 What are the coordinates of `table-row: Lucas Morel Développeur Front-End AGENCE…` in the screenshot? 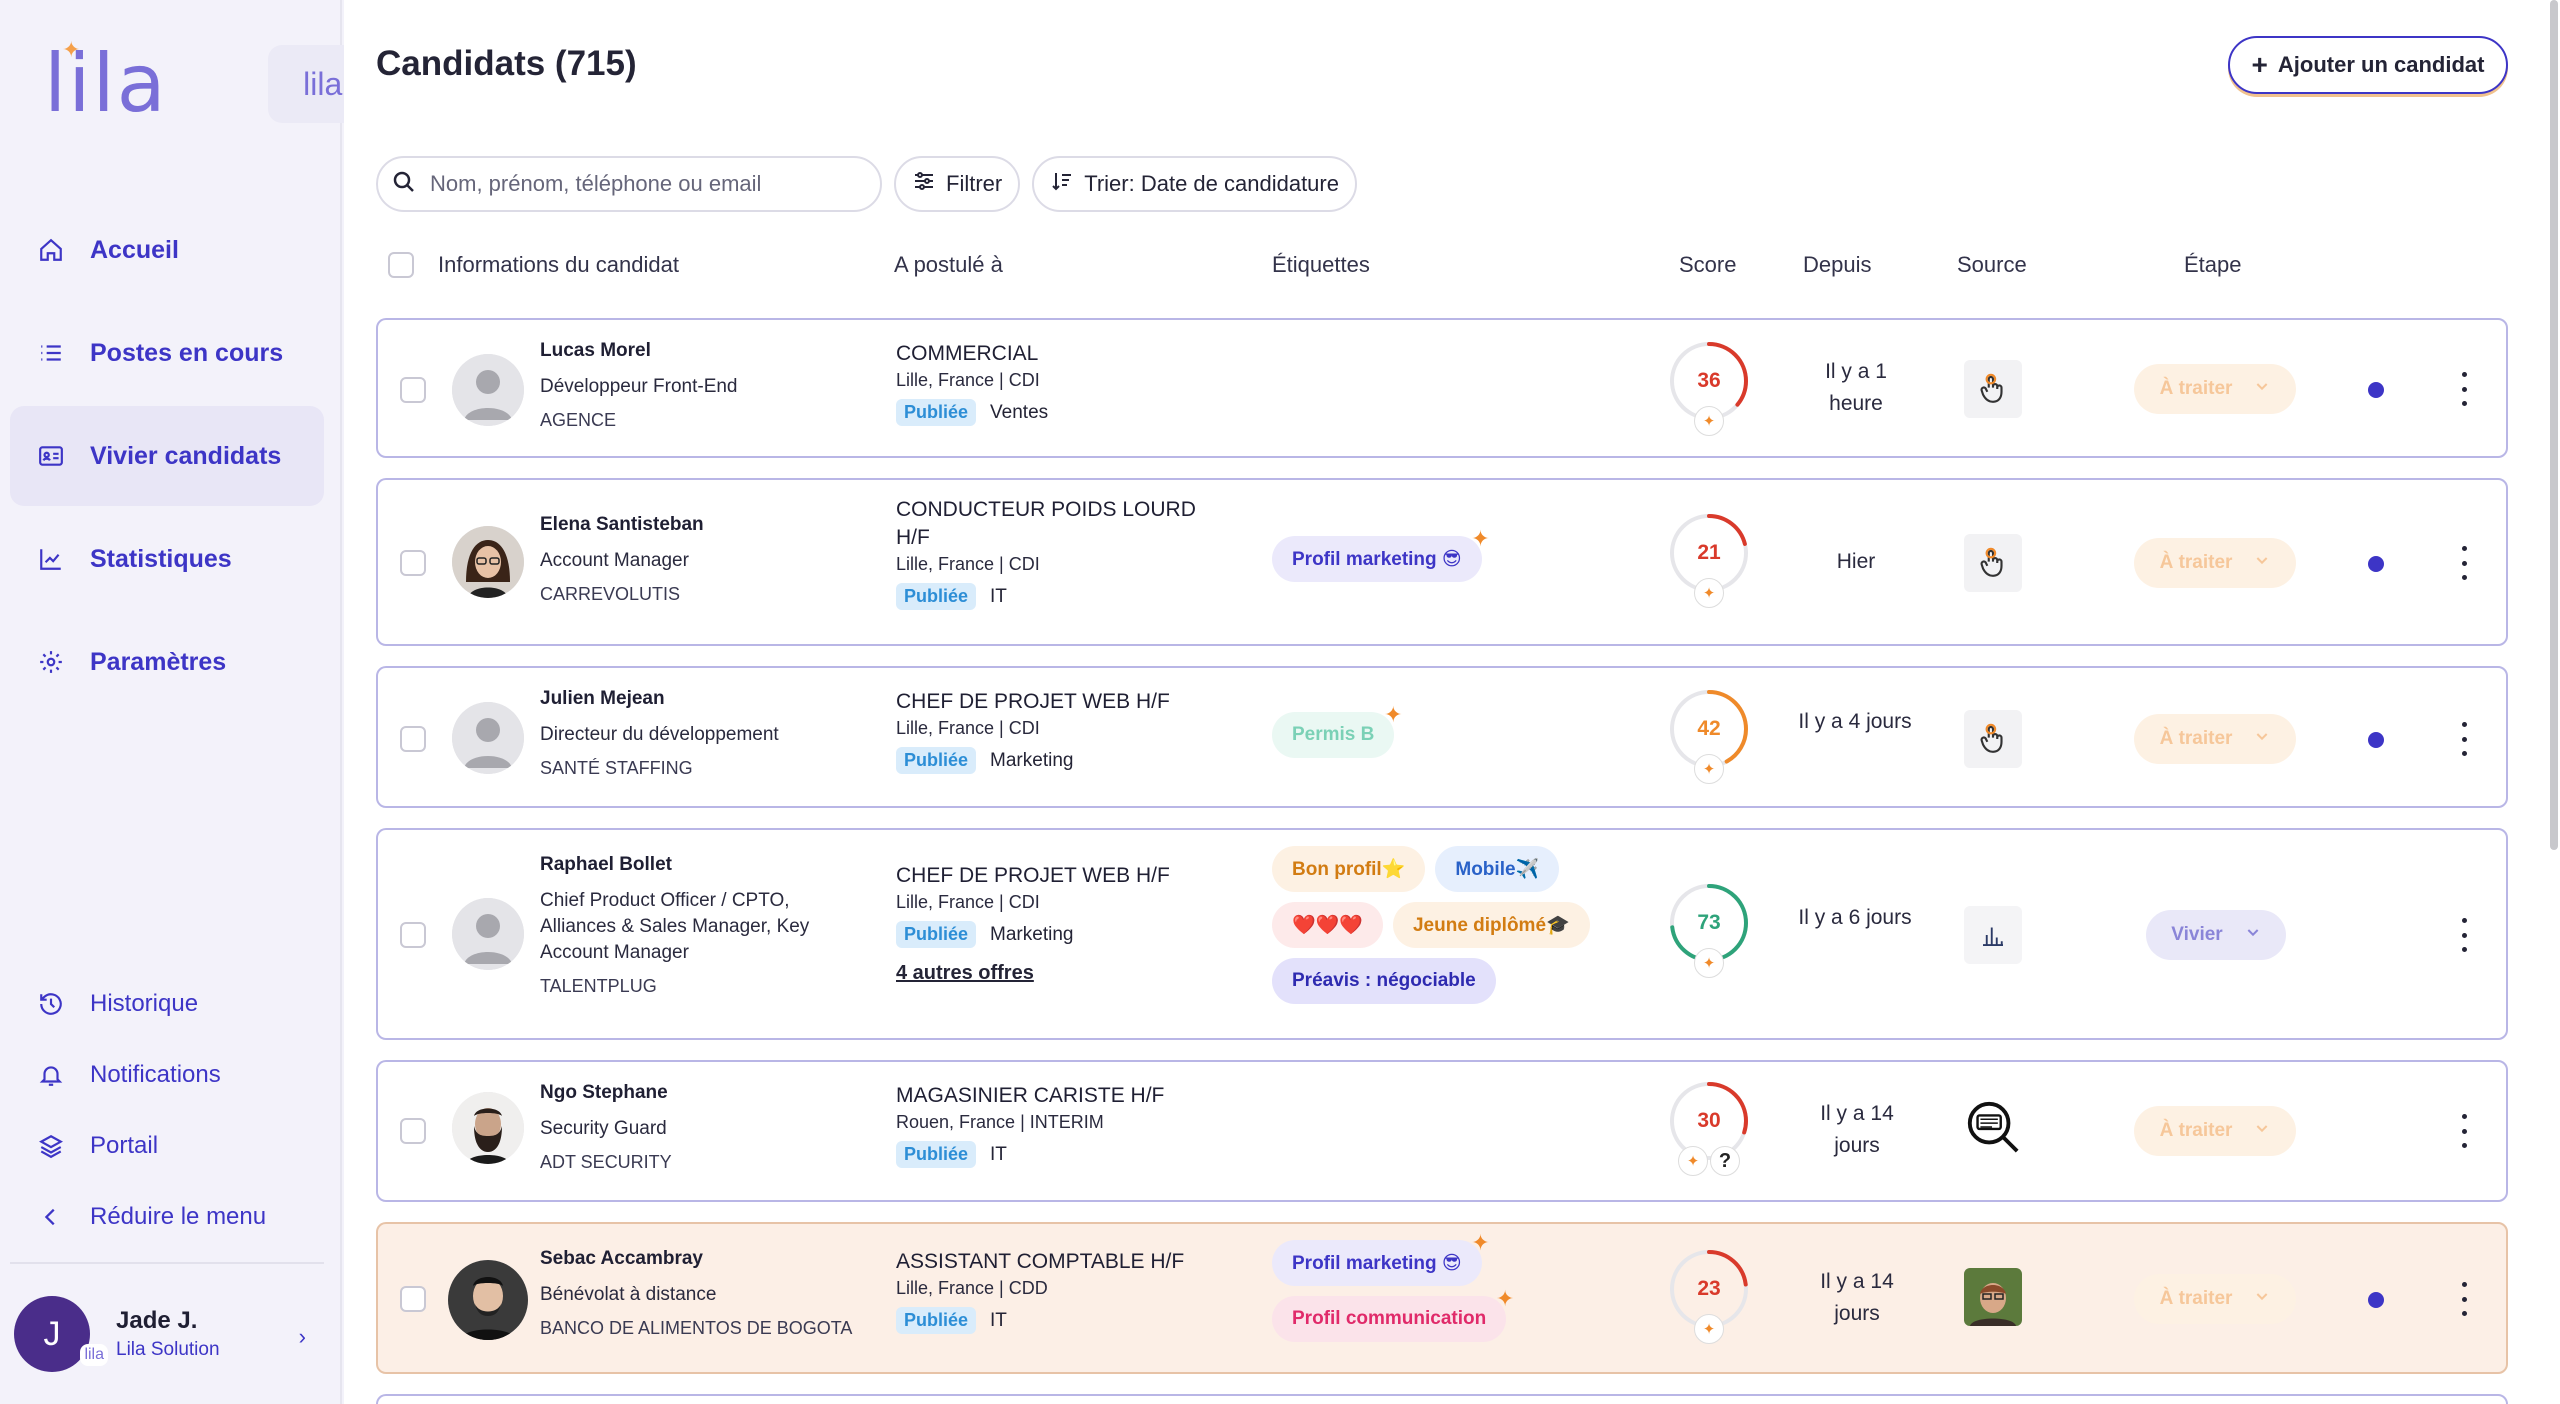 It's located at (1442, 388).